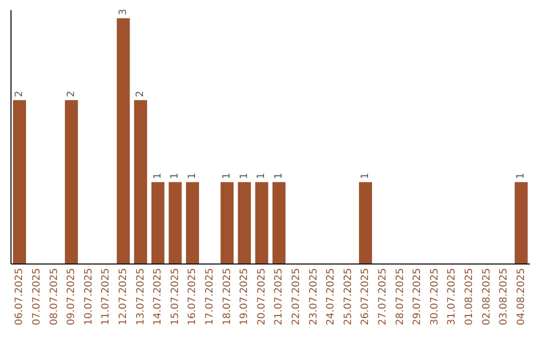  What do you see at coordinates (123, 297) in the screenshot?
I see `x-tick-label: 12.07.2025` at bounding box center [123, 297].